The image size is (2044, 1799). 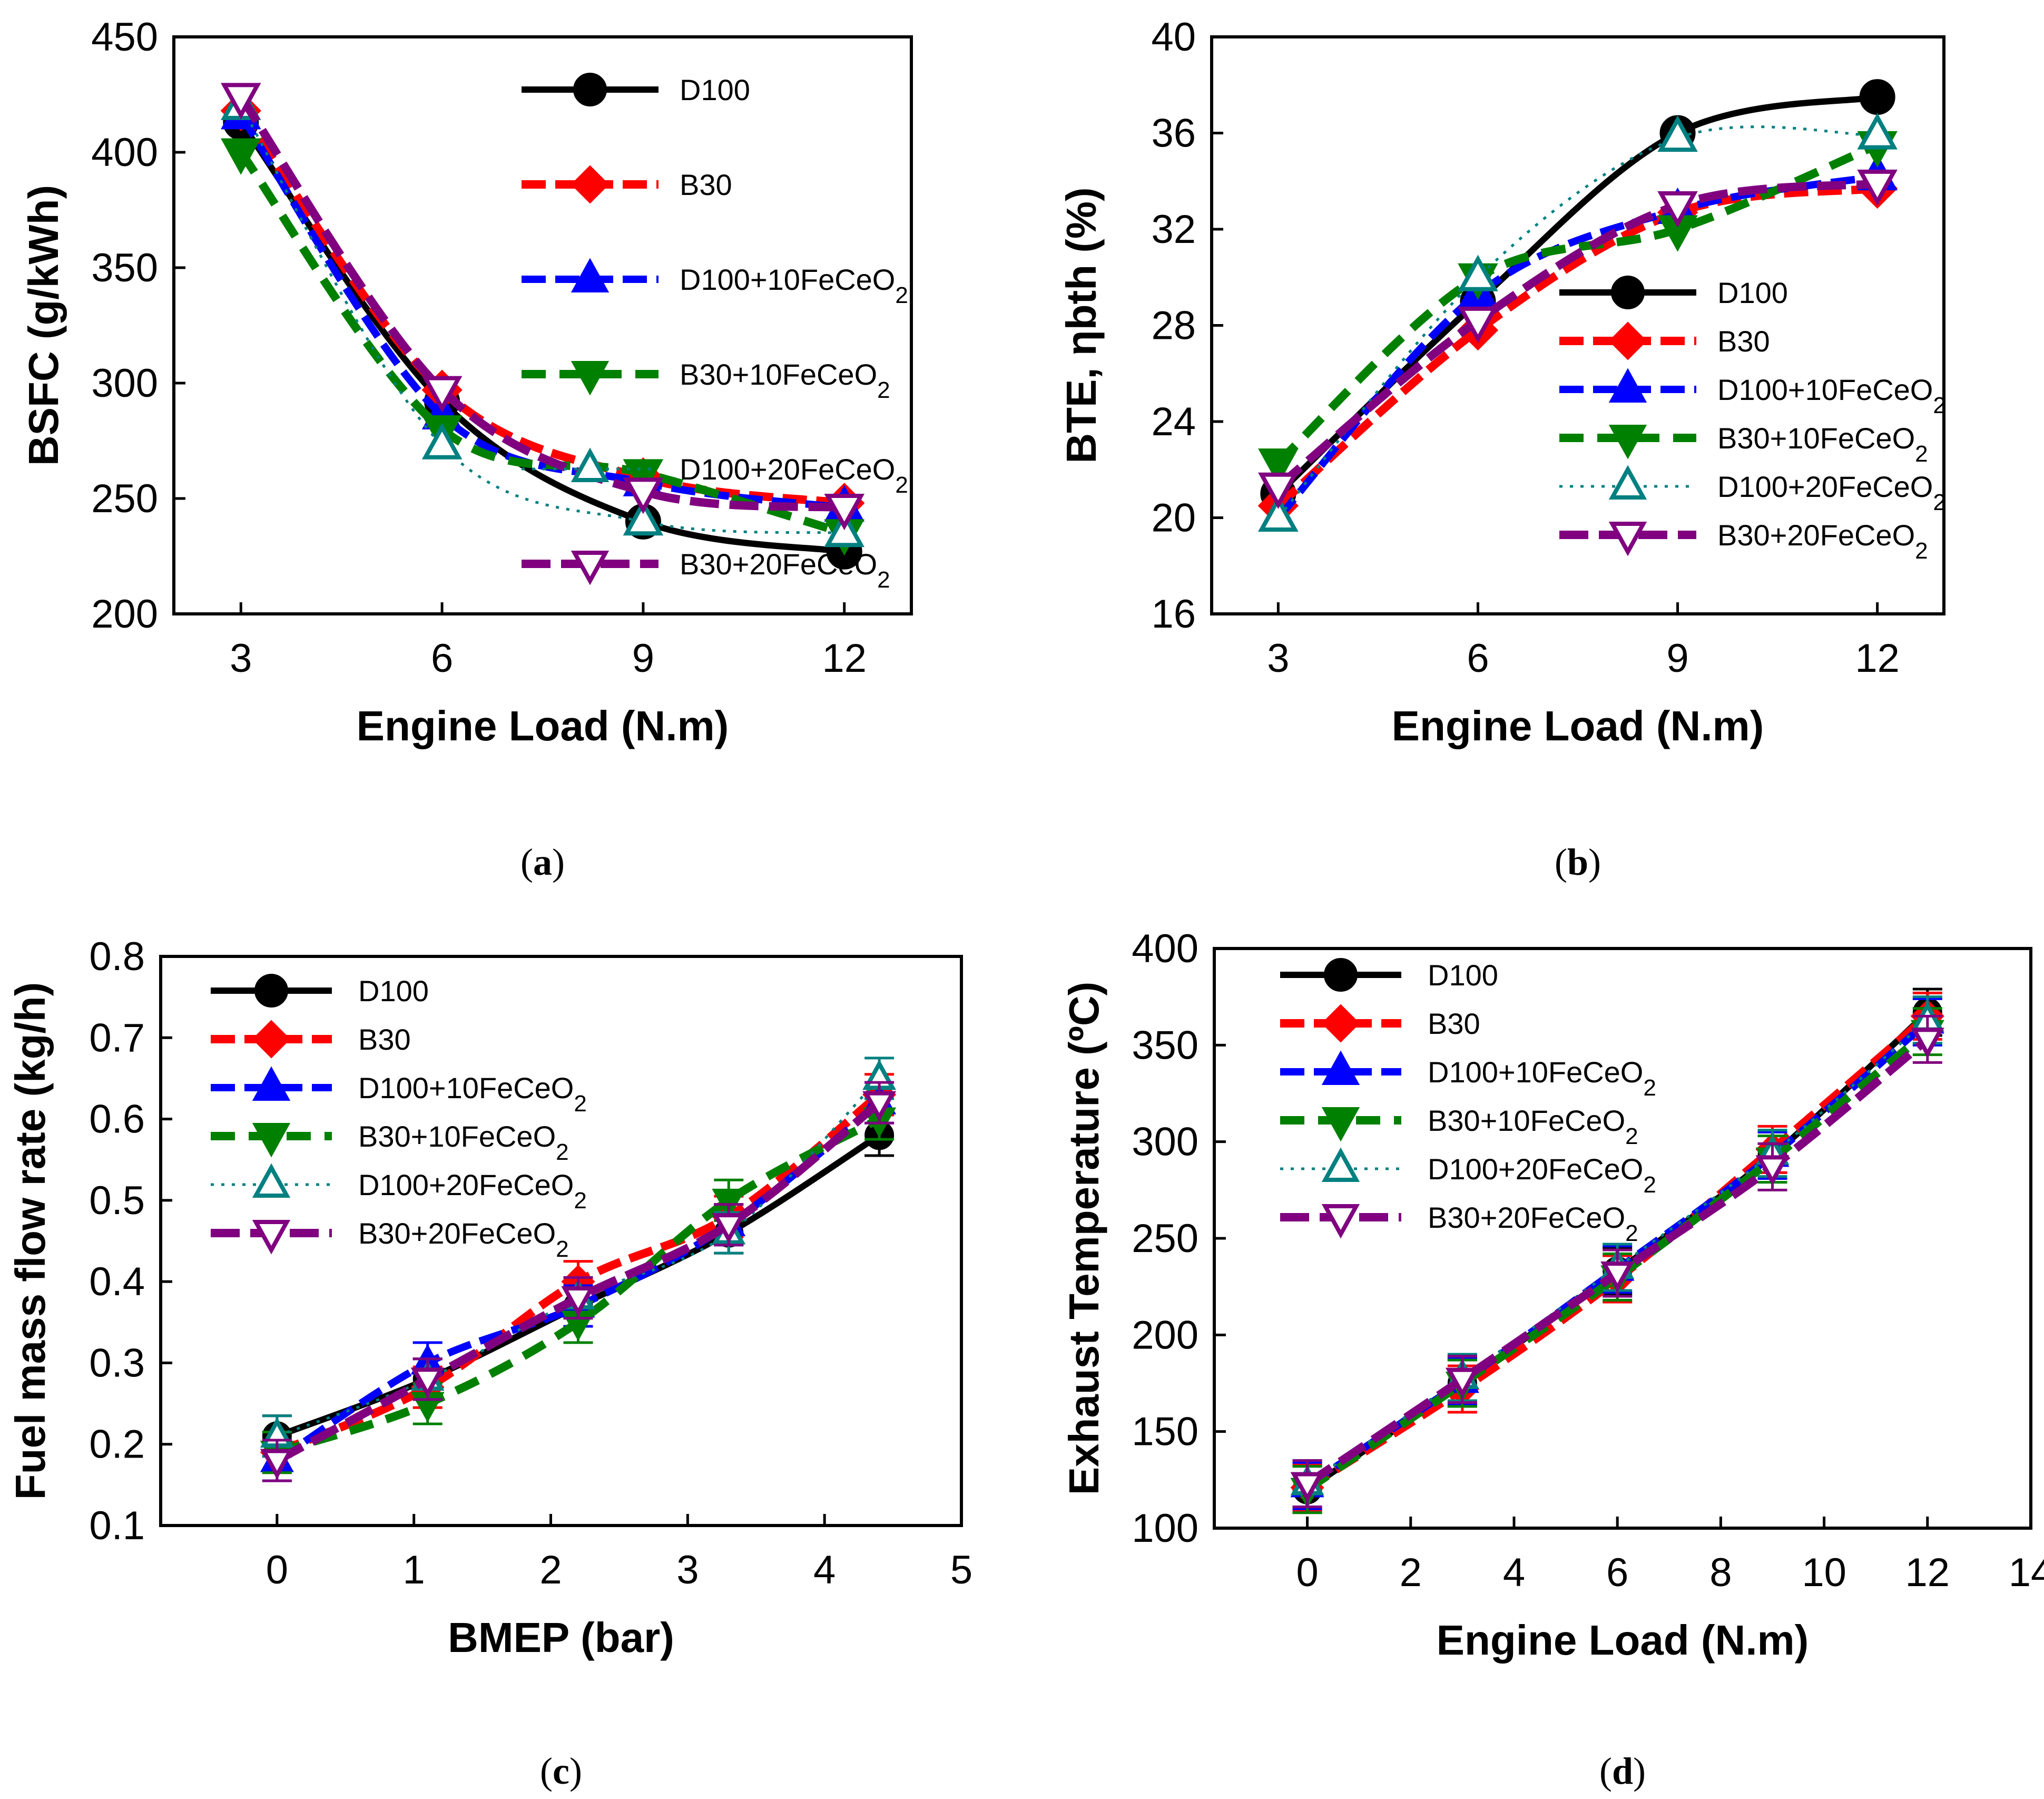 What do you see at coordinates (1720, 1572) in the screenshot?
I see `x-tick-label: 8` at bounding box center [1720, 1572].